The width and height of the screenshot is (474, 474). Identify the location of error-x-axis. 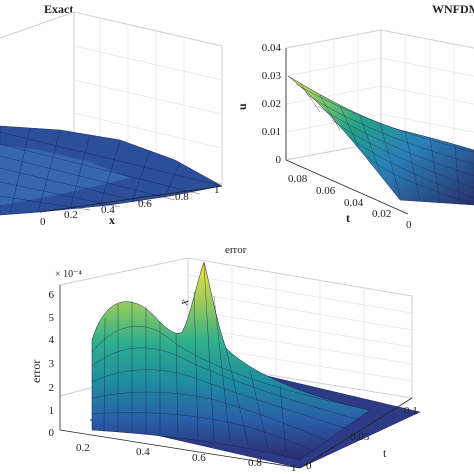
(180, 449).